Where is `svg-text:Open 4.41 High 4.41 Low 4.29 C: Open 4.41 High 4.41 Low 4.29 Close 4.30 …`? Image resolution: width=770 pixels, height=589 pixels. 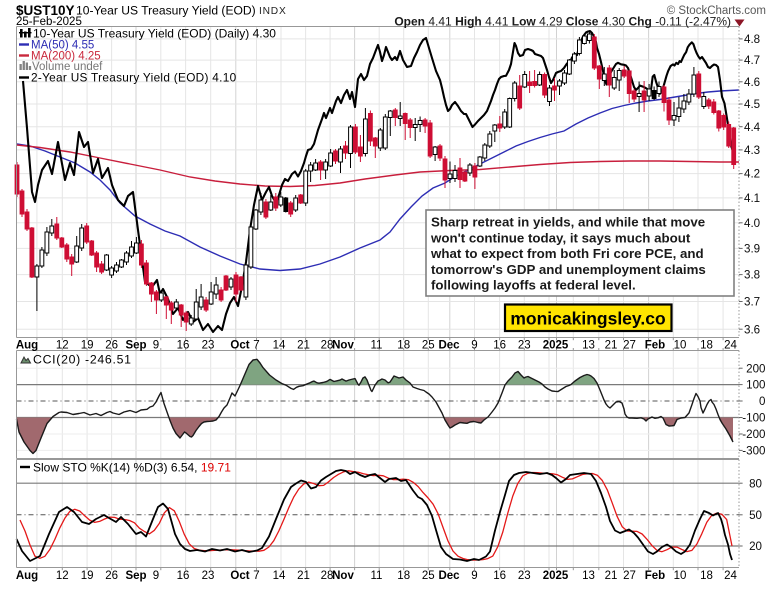 svg-text:Open 4.41 High 4.41 Low 4.29 C: Open 4.41 High 4.41 Low 4.29 Close 4.30 … is located at coordinates (562, 22).